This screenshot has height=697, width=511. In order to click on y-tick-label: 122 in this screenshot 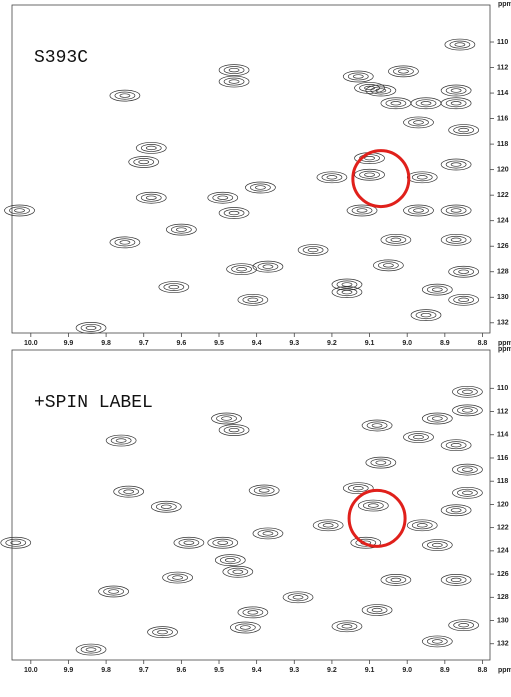, I will do `click(503, 527)`.